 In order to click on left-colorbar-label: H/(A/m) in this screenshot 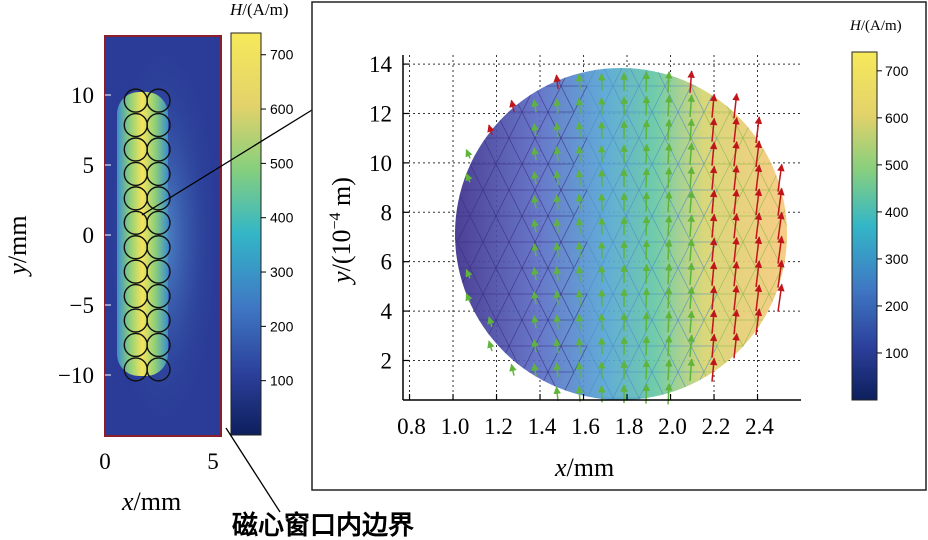, I will do `click(259, 9)`.